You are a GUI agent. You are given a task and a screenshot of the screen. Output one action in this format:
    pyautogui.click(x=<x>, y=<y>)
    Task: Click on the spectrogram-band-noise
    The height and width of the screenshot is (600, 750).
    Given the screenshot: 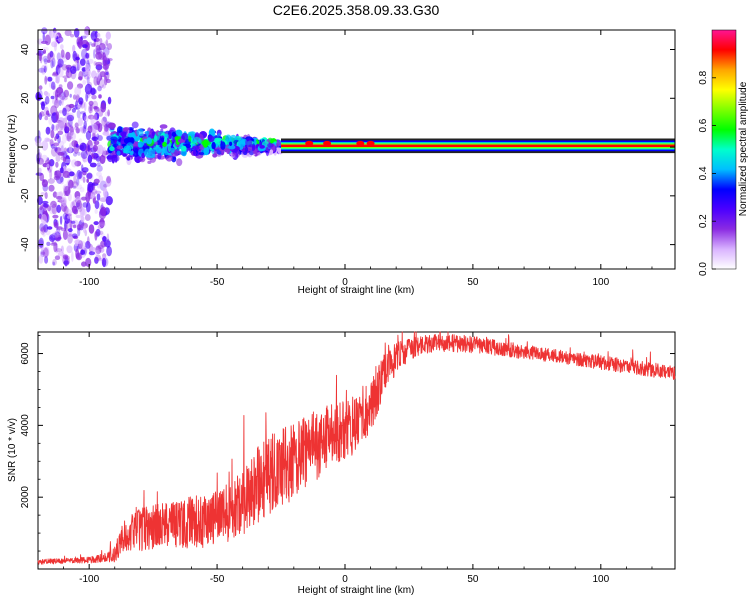 What is the action you would take?
    pyautogui.click(x=73, y=147)
    